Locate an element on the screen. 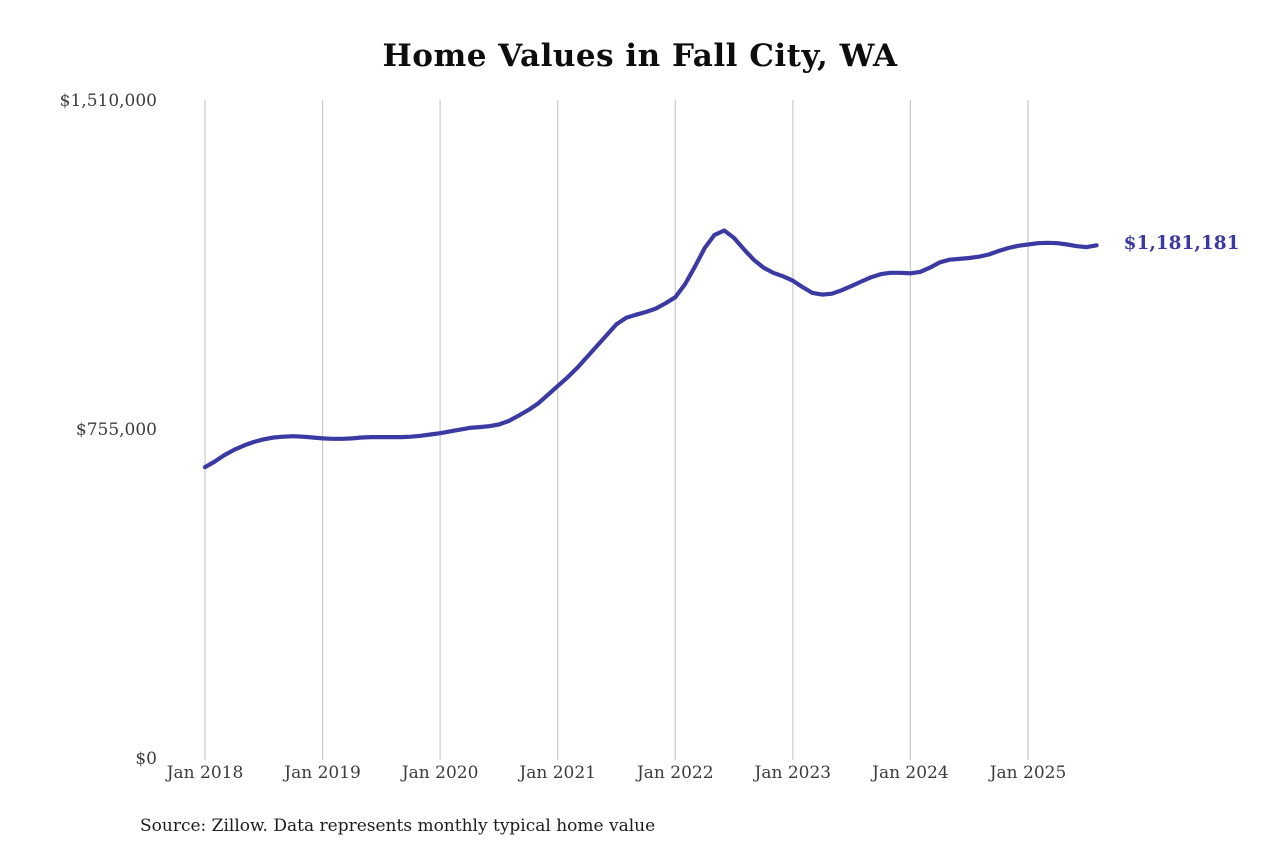 The height and width of the screenshot is (853, 1280). x-tick-label: Jan 2019 is located at coordinates (322, 773).